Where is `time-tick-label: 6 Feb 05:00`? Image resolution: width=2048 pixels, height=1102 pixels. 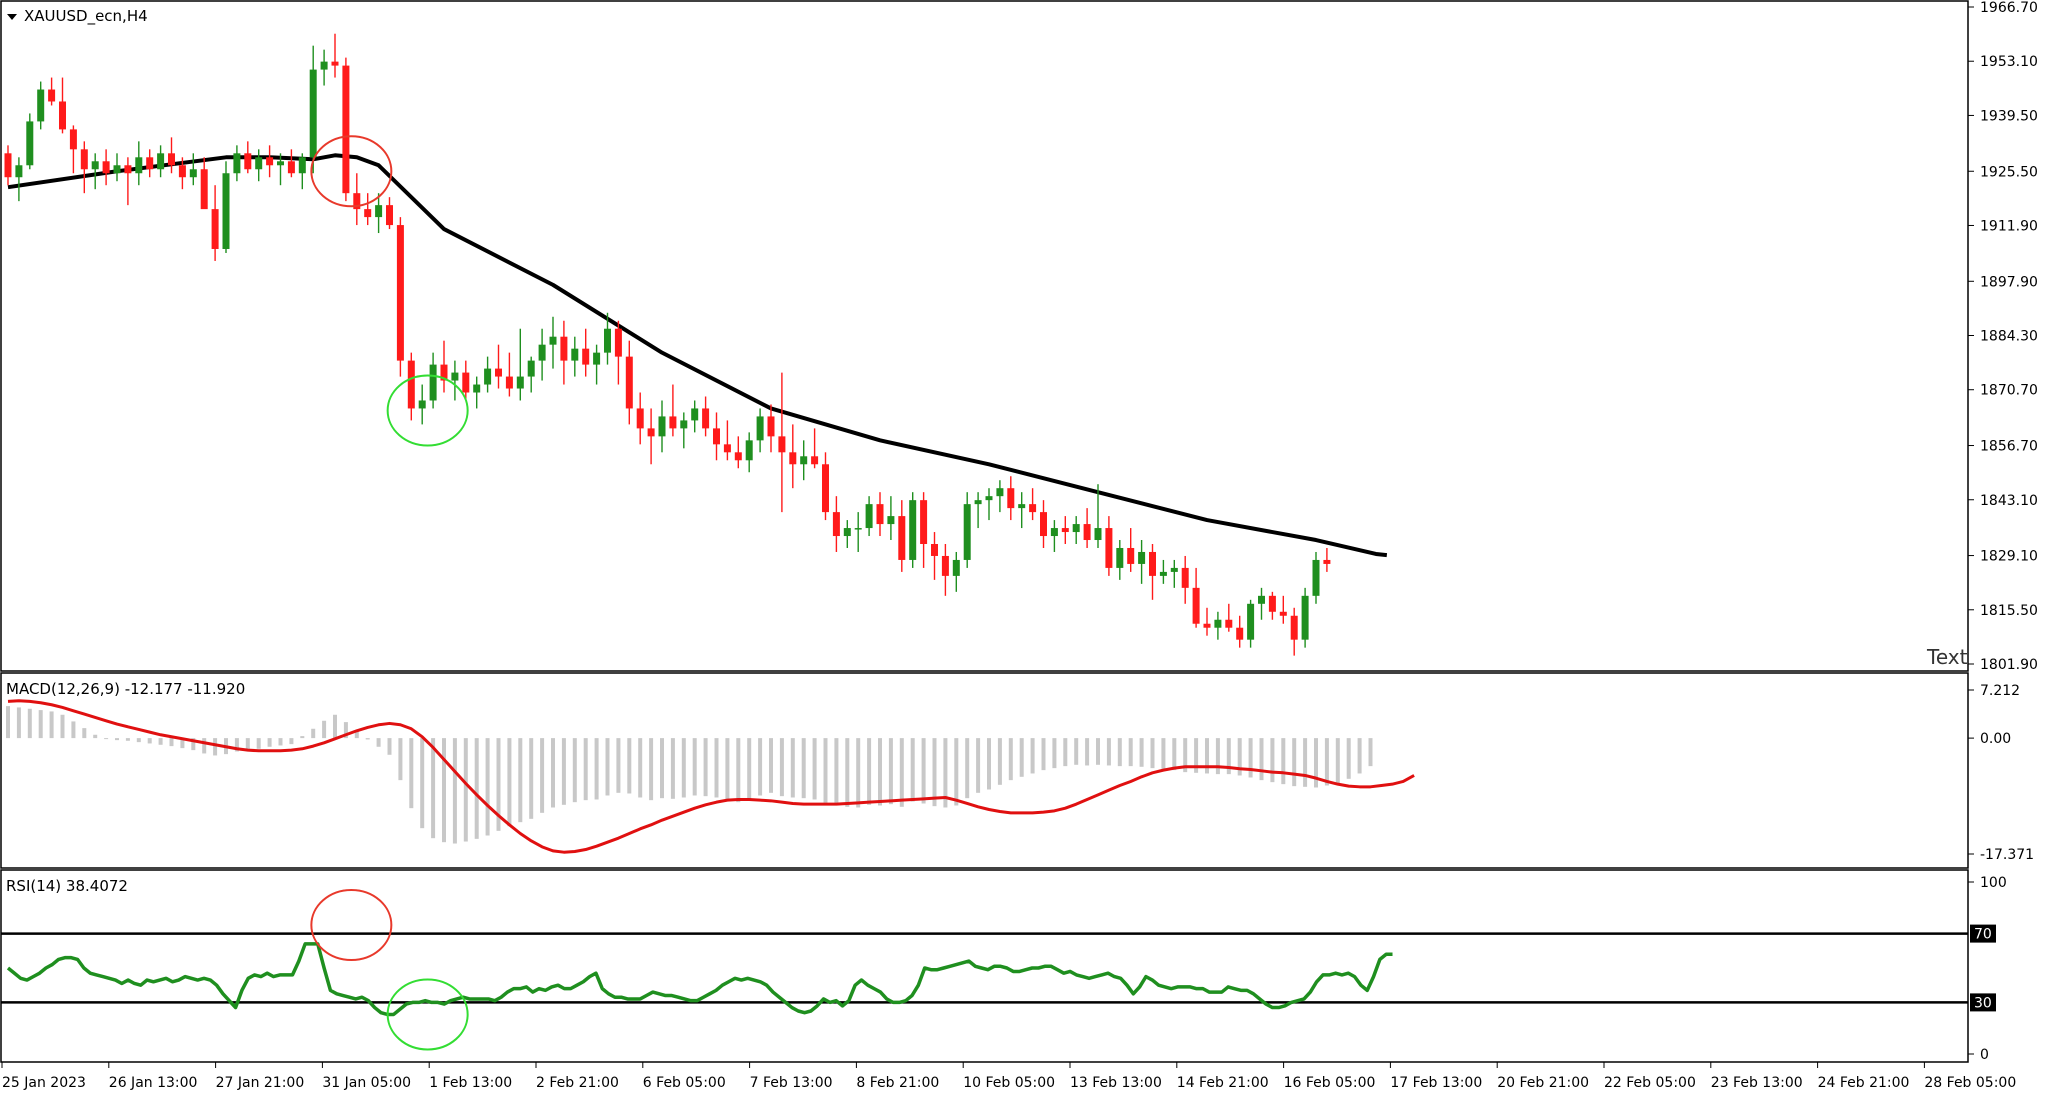
time-tick-label: 6 Feb 05:00 is located at coordinates (684, 1083).